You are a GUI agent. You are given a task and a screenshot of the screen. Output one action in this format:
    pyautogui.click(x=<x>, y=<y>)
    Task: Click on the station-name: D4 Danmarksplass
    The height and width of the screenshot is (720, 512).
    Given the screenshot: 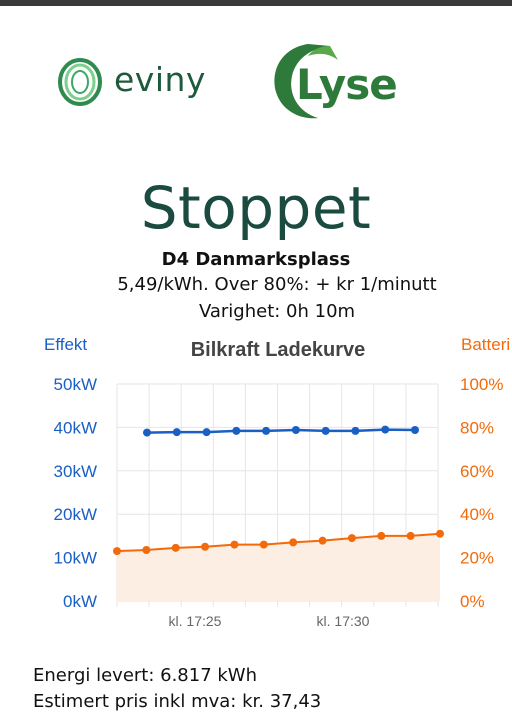 What is the action you would take?
    pyautogui.click(x=256, y=259)
    